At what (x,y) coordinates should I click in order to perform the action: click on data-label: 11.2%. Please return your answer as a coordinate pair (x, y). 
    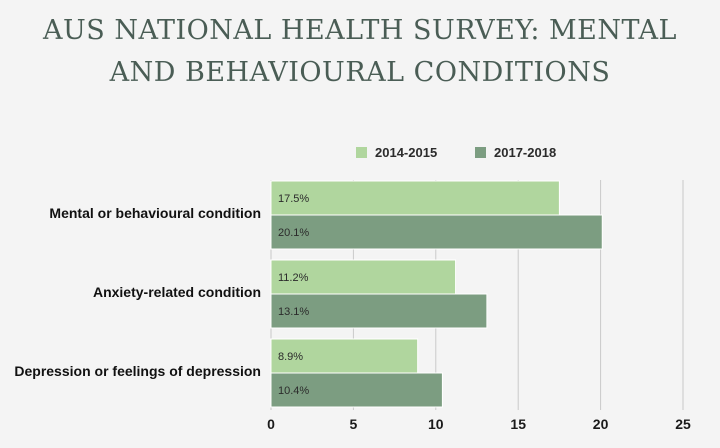
    Looking at the image, I should click on (293, 278).